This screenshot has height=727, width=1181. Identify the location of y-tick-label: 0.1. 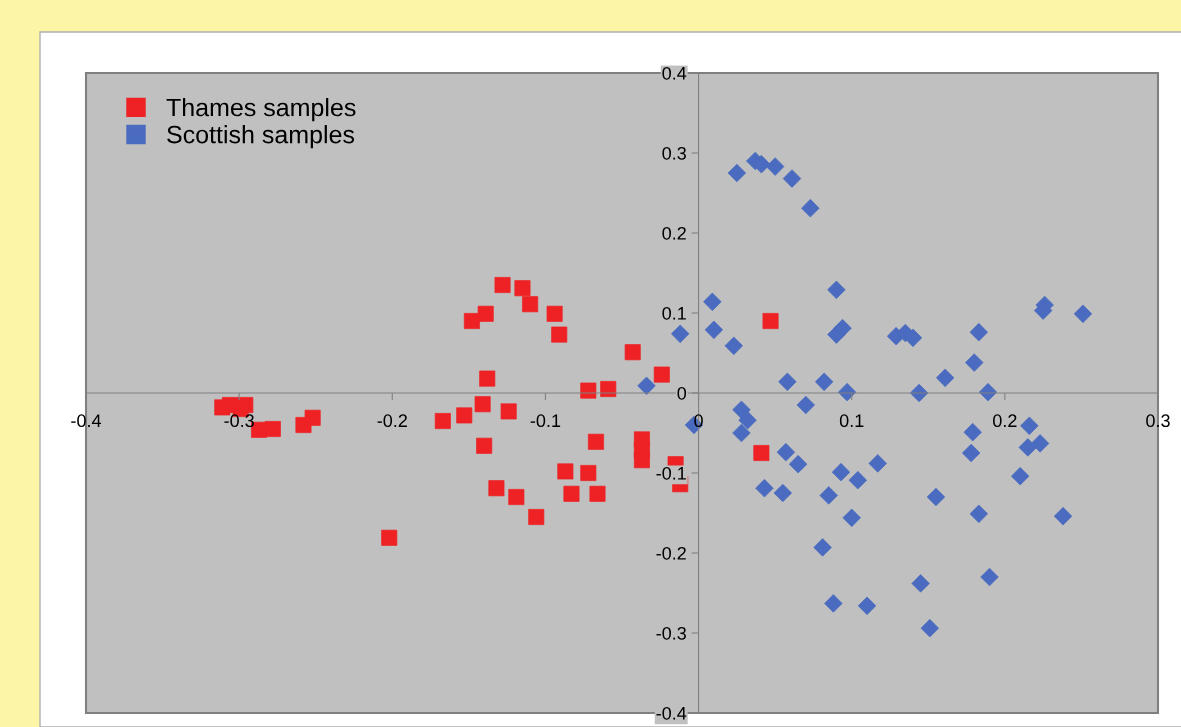
(674, 313).